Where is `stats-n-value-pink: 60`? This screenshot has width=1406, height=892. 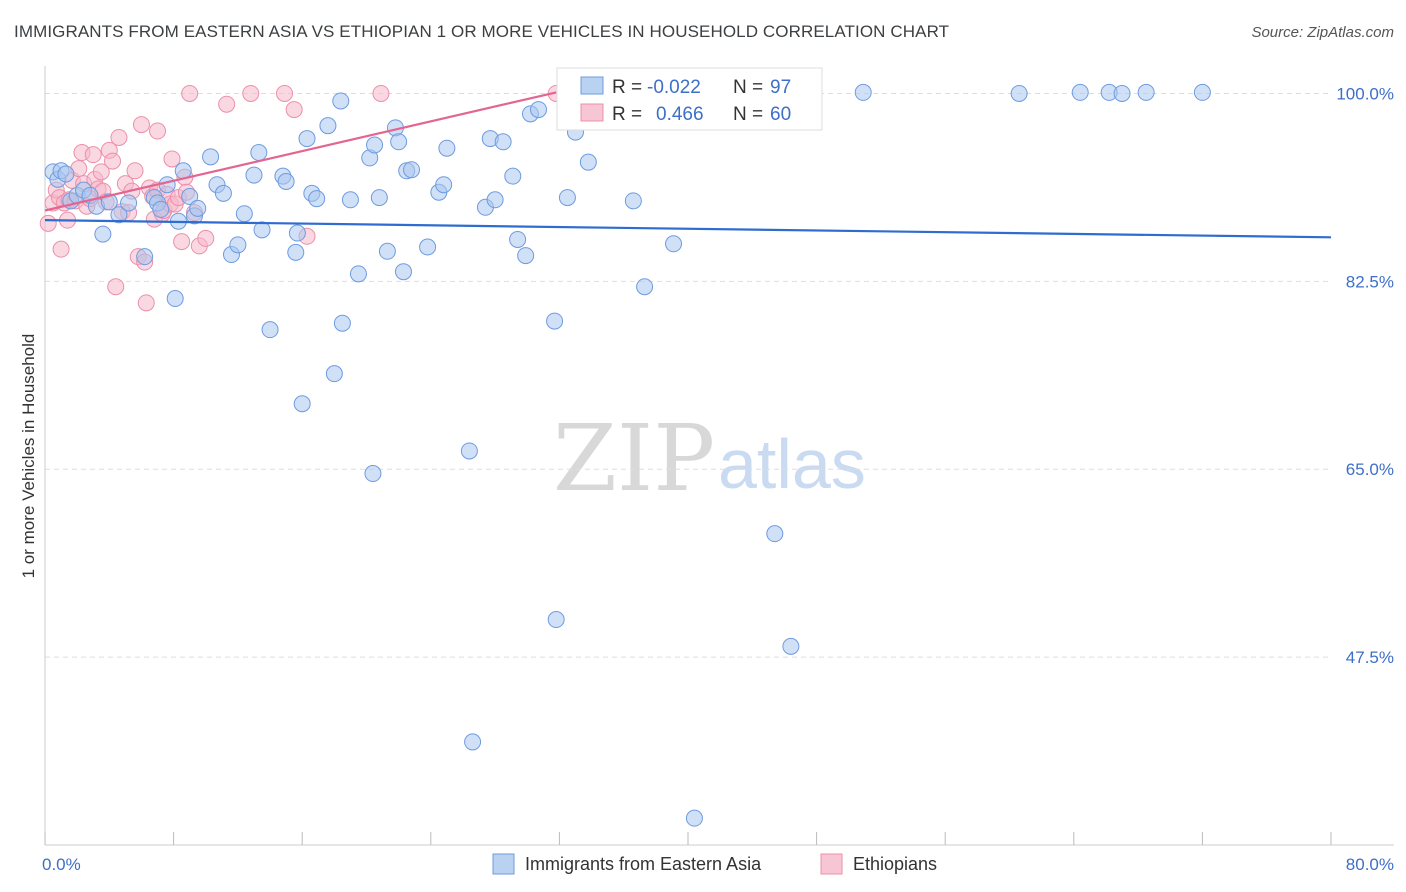
stats-n-value-pink: 60 is located at coordinates (780, 114).